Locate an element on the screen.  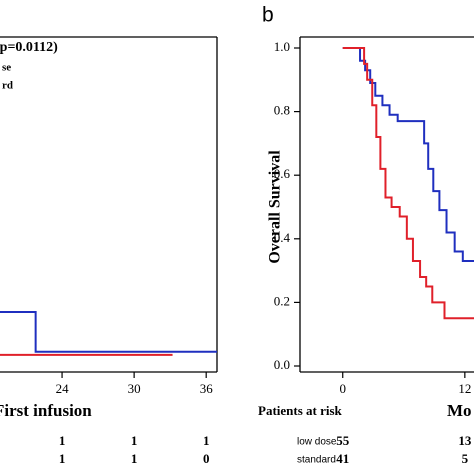
x-axis-label: Mo is located at coordinates (459, 410).